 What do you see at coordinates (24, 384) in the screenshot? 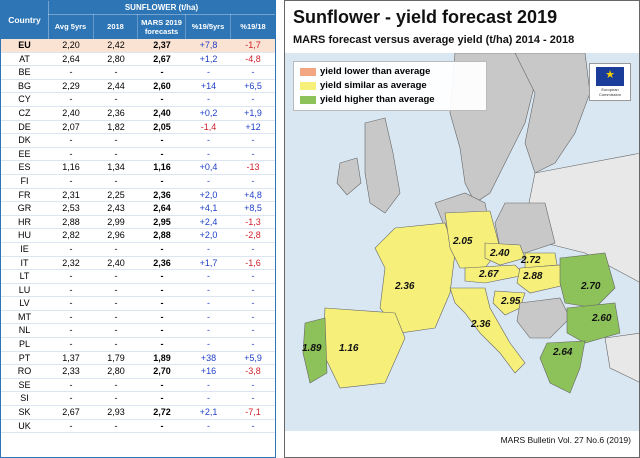
I see `cell-country: SE` at bounding box center [24, 384].